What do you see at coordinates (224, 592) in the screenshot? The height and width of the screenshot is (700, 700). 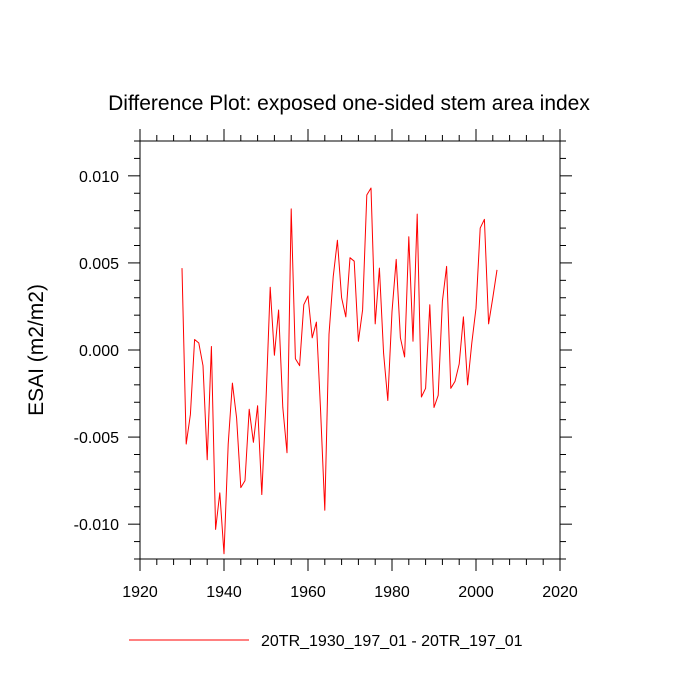 I see `x-tick-label: 1940` at bounding box center [224, 592].